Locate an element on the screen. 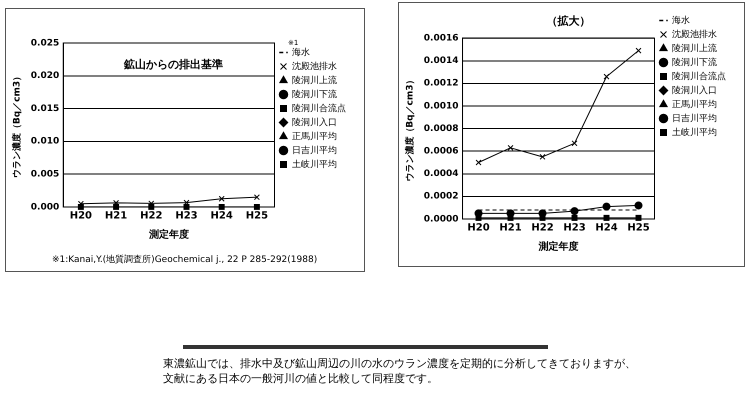 The width and height of the screenshot is (750, 397). annotation: 鉱山からの排出基準 is located at coordinates (173, 64).